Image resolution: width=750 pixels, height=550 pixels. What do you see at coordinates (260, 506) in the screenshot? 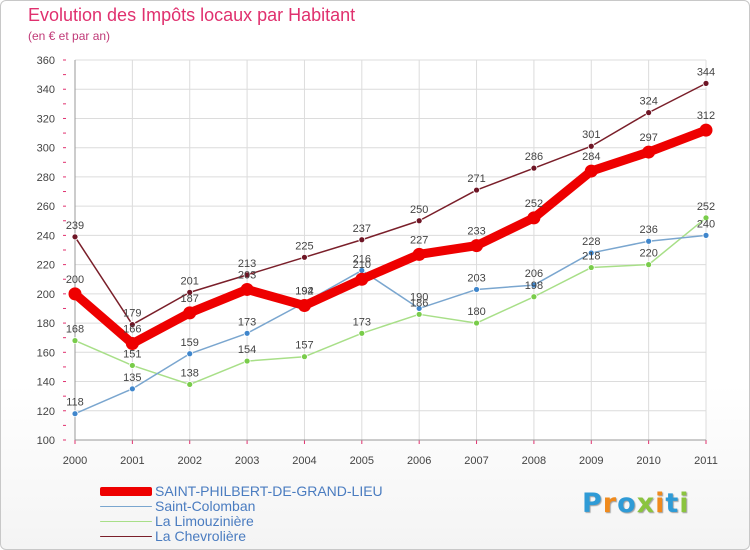
I see `legend-item: Saint-Colomban` at bounding box center [260, 506].